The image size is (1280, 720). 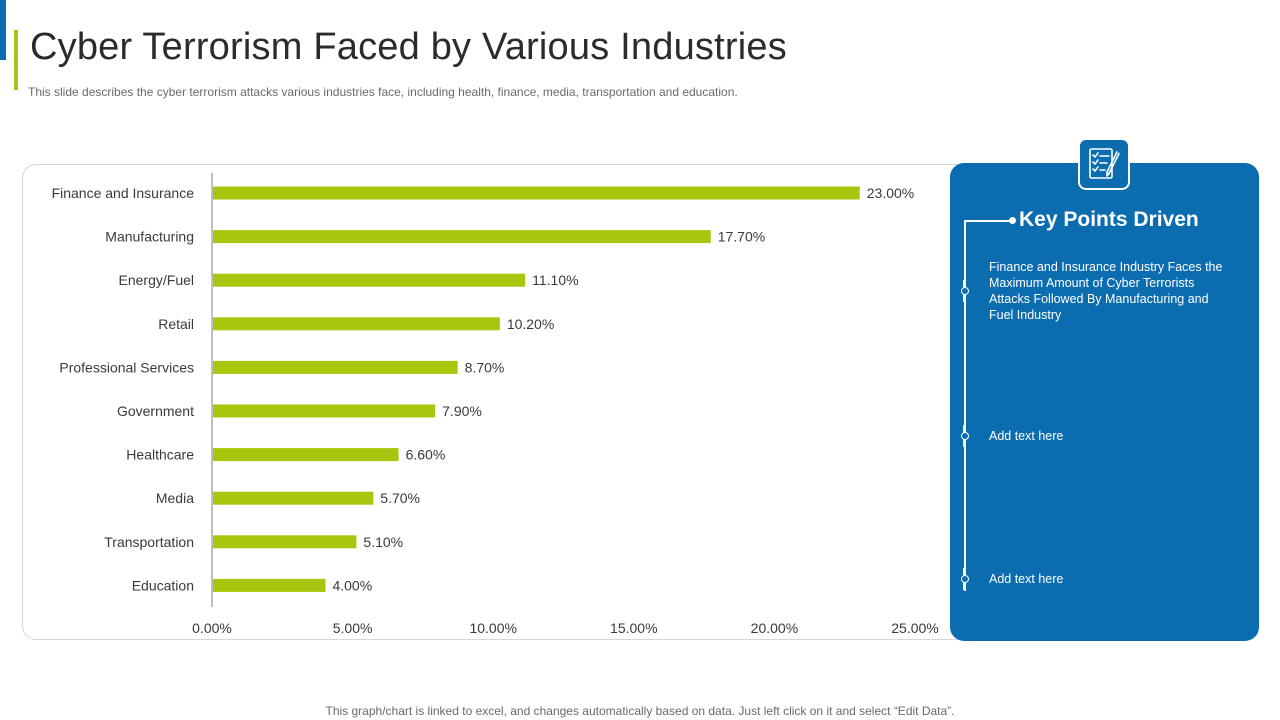 What do you see at coordinates (149, 237) in the screenshot?
I see `category-label: Manufacturing` at bounding box center [149, 237].